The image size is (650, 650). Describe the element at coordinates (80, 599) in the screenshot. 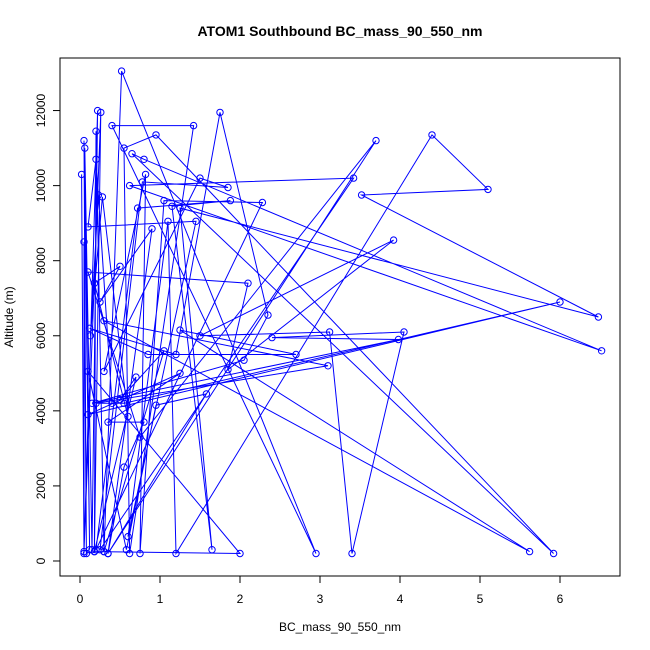

I see `x-tick-label: 0` at that location.